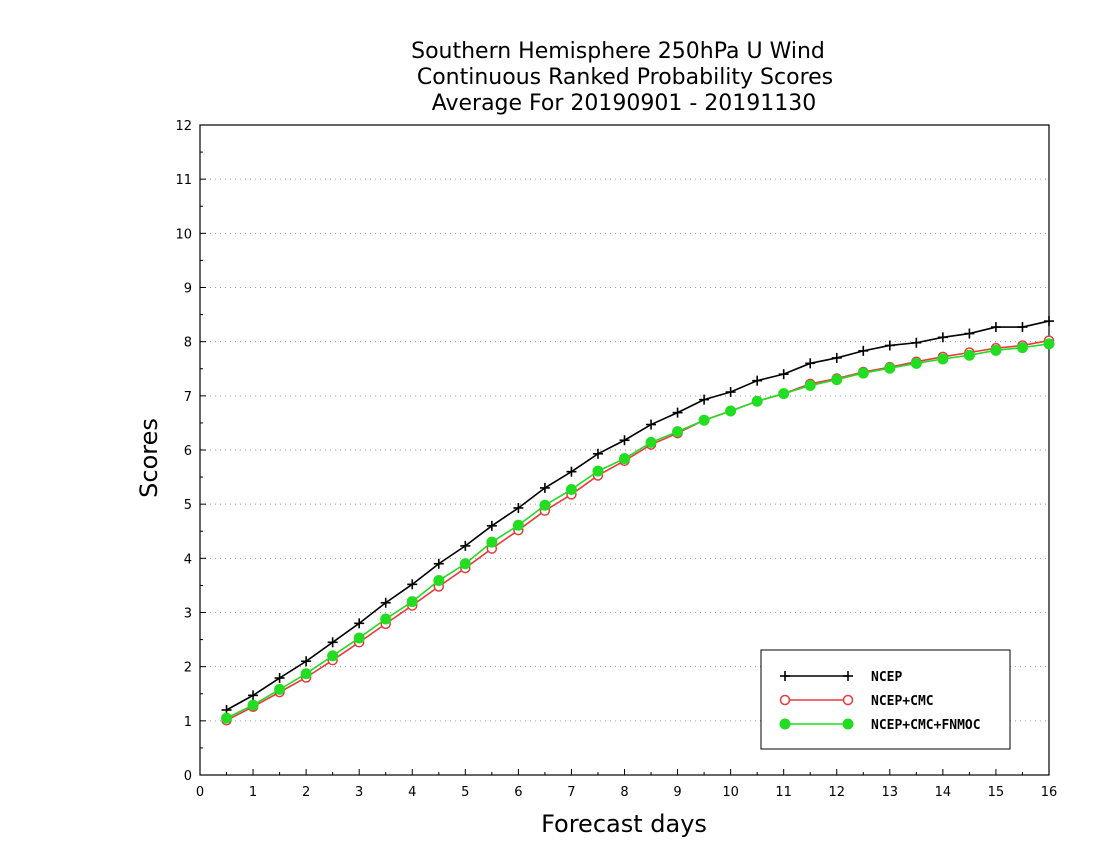  Describe the element at coordinates (677, 792) in the screenshot. I see `x-tick-label-9: 9` at that location.